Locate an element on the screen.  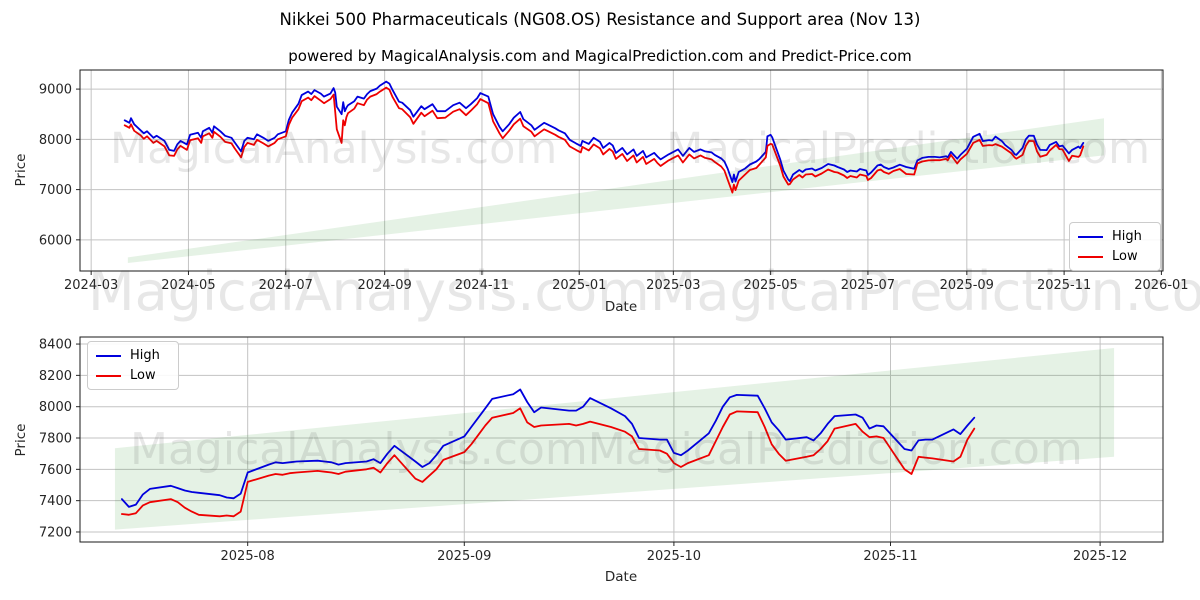
x-axis-label-bottom: Date is located at coordinates (621, 577).